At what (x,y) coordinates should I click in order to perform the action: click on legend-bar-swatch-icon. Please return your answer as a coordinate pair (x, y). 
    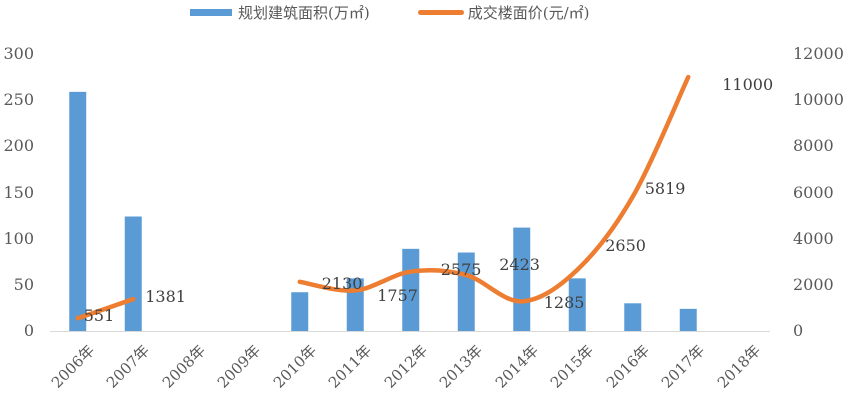
    Looking at the image, I should click on (211, 12).